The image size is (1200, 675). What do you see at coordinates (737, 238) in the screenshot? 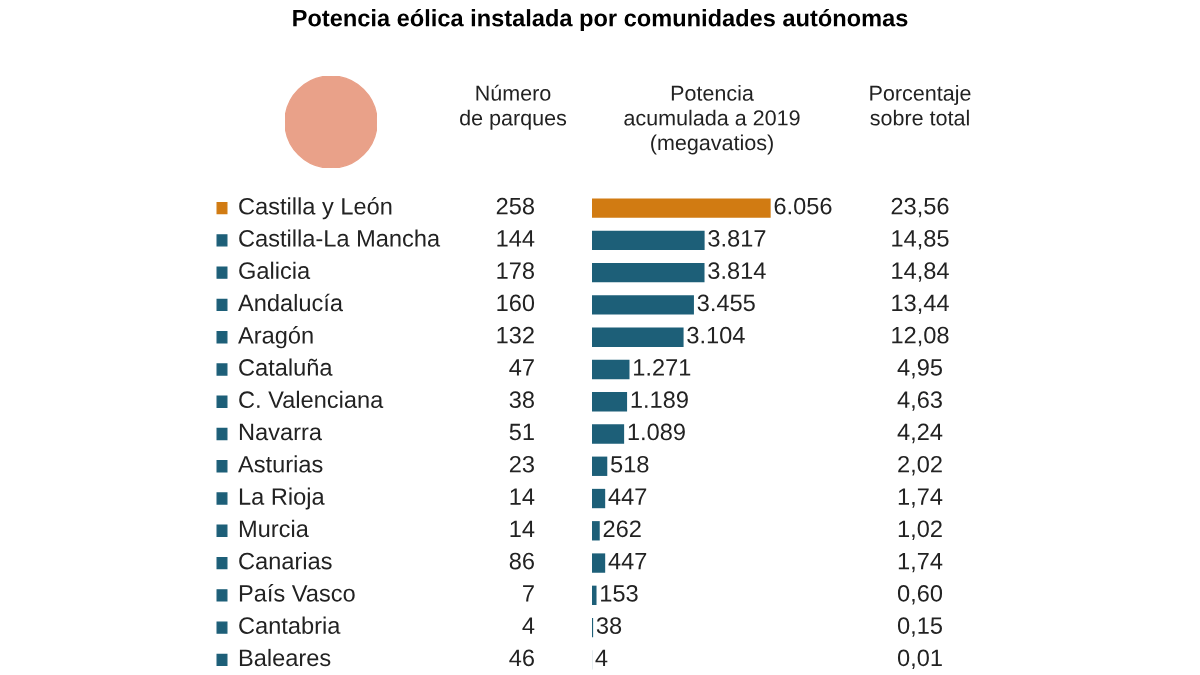
I see `data-label: 3.817` at bounding box center [737, 238].